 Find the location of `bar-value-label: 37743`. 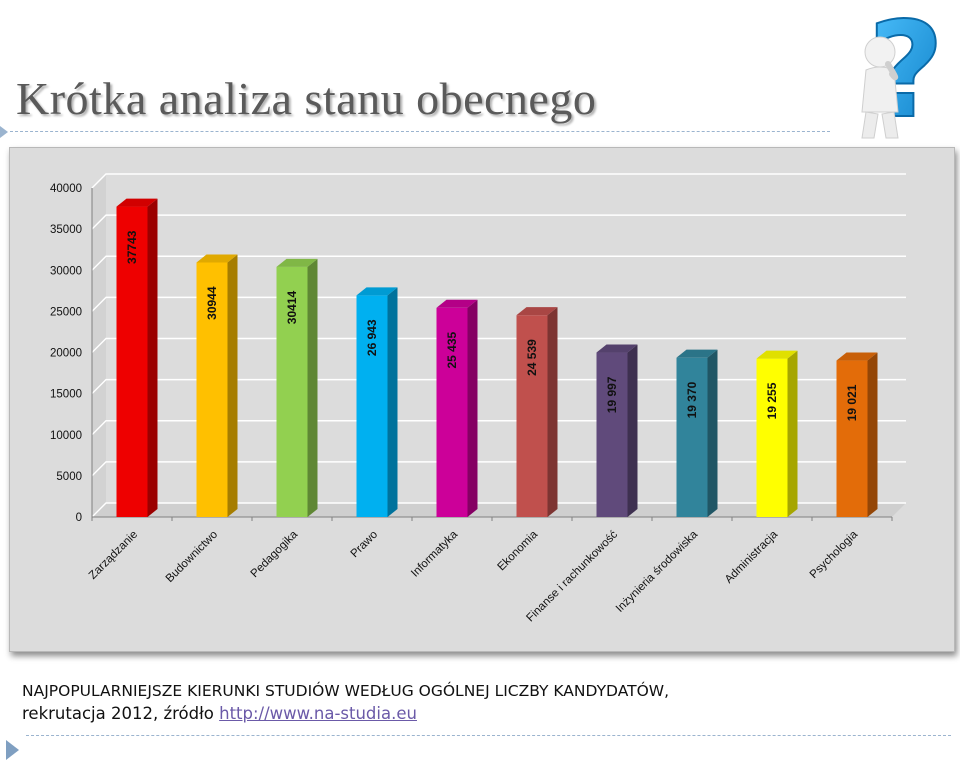

bar-value-label: 37743 is located at coordinates (132, 247).